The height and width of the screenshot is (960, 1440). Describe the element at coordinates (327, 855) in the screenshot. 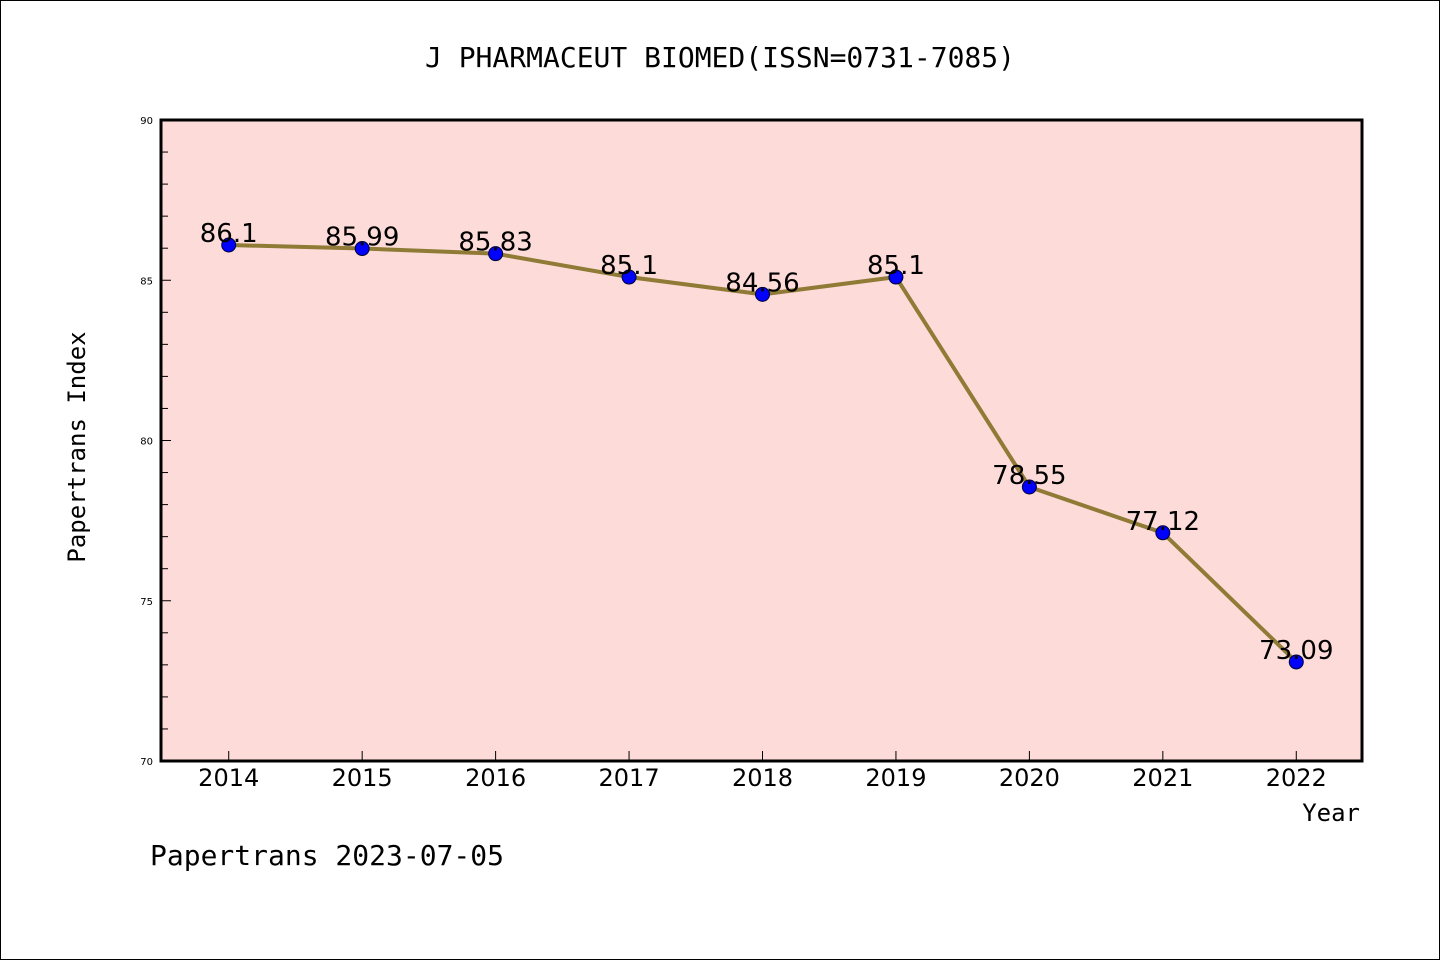

I see `footer-stamp: Papertrans 2023-07-05` at that location.